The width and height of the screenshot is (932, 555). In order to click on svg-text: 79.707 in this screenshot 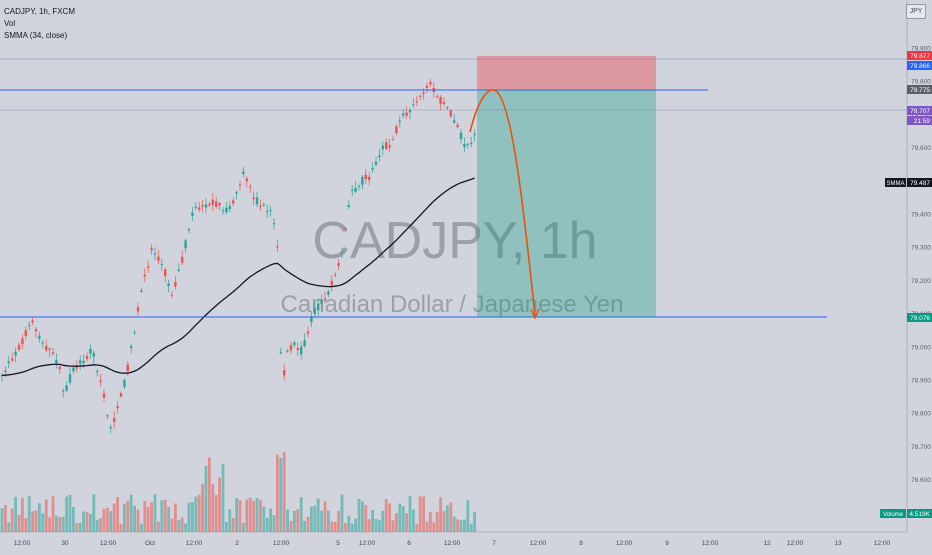, I will do `click(920, 111)`.